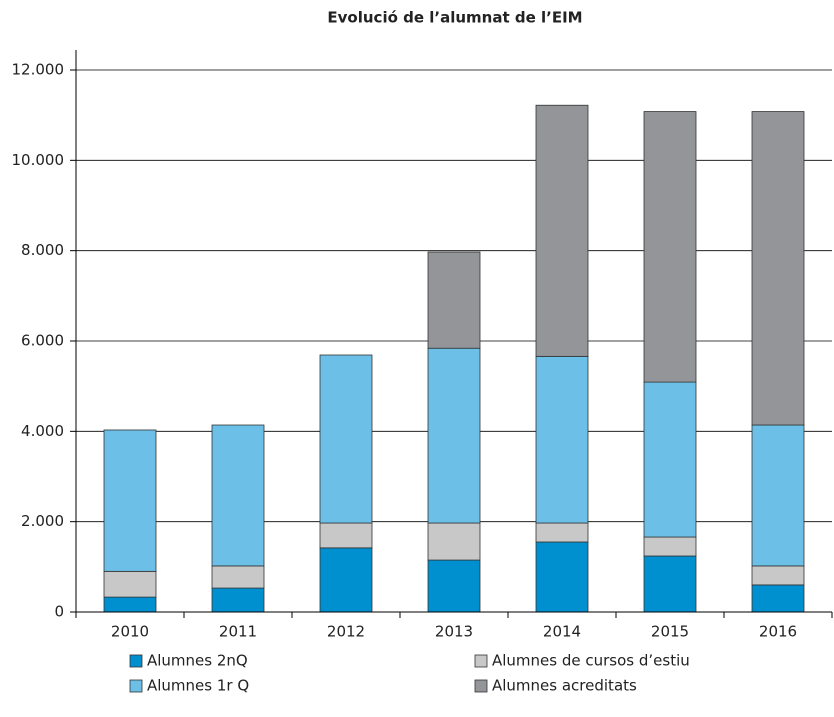  Describe the element at coordinates (59, 612) in the screenshot. I see `y-tick-label: 0` at that location.